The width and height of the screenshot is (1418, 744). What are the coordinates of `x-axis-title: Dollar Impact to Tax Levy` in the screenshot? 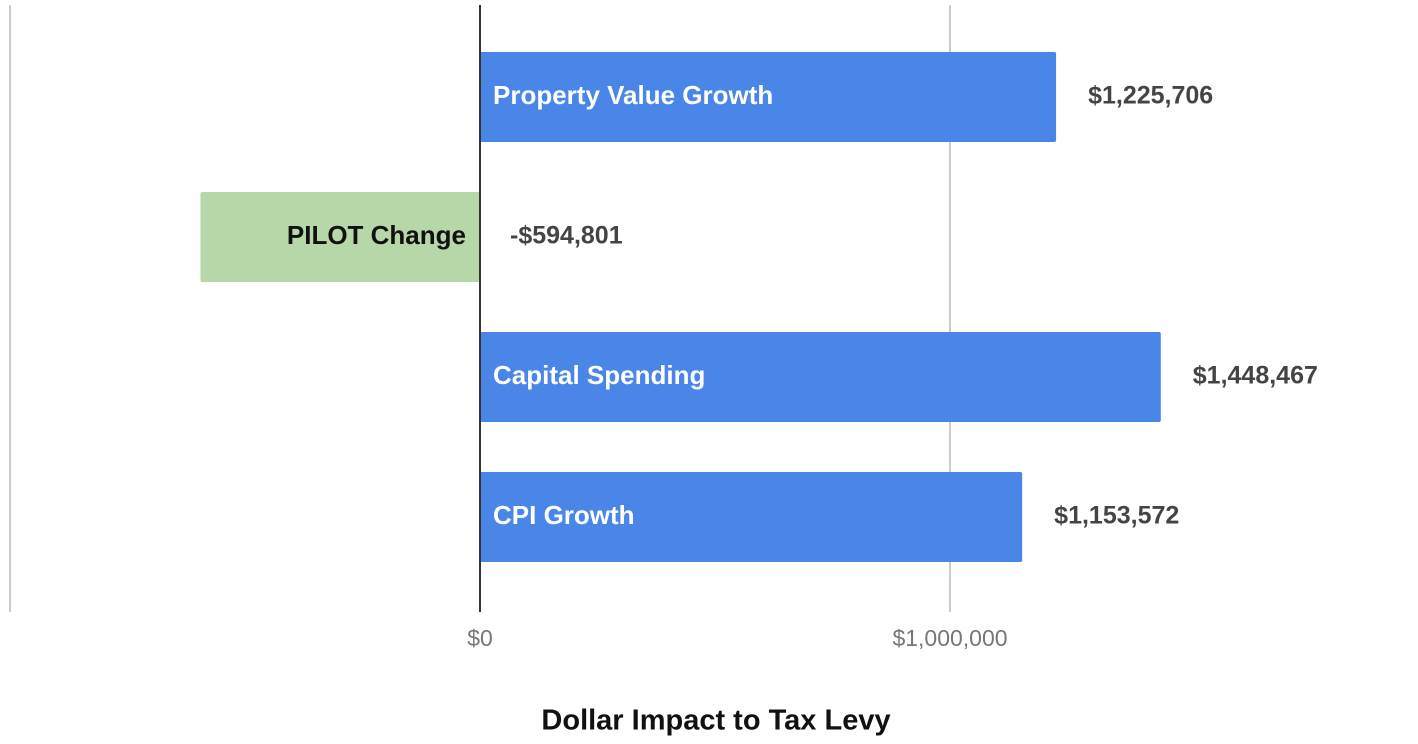 It's located at (715, 721).